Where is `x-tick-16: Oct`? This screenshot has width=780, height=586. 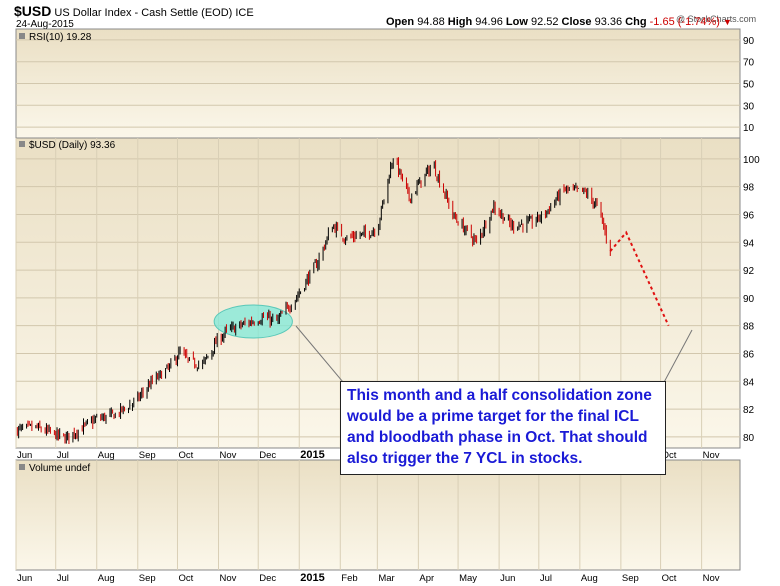 x-tick-16: Oct is located at coordinates (669, 455).